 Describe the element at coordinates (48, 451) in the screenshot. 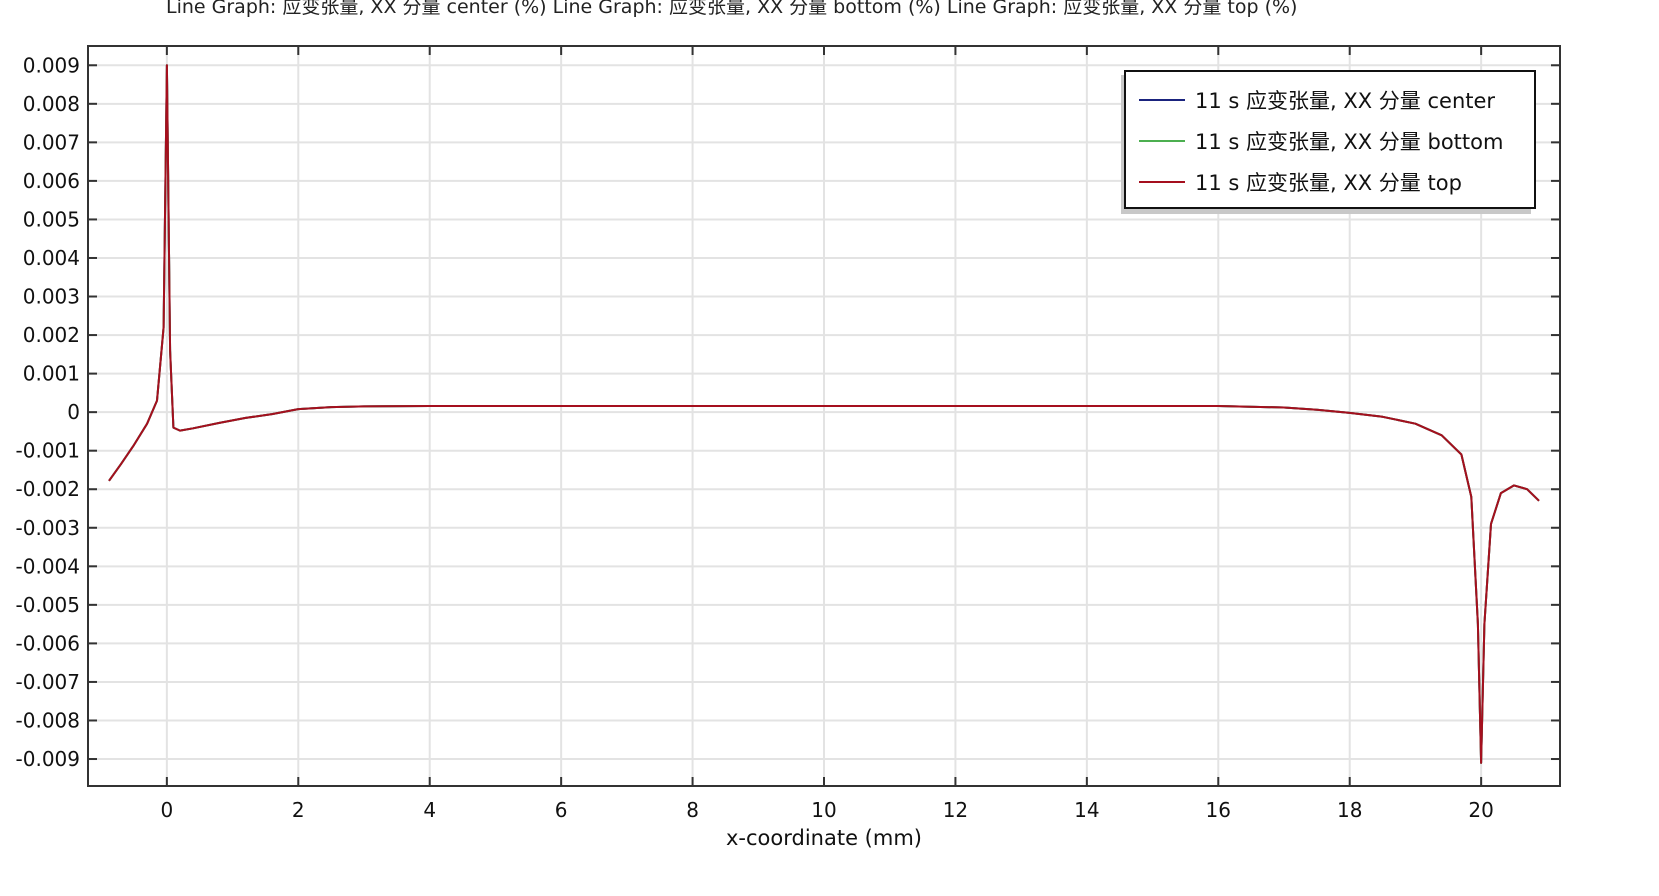

I see `y-tick-label: -0.001` at that location.